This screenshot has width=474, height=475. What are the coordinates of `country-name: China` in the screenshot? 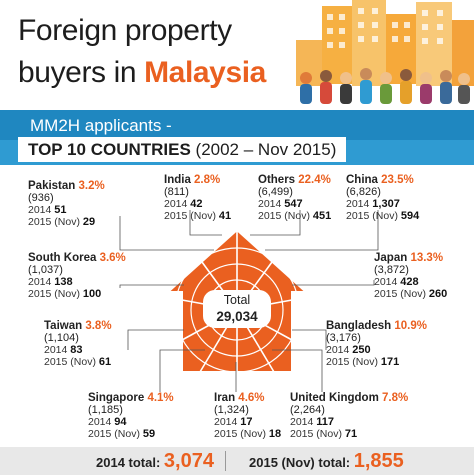 It's located at (364, 180).